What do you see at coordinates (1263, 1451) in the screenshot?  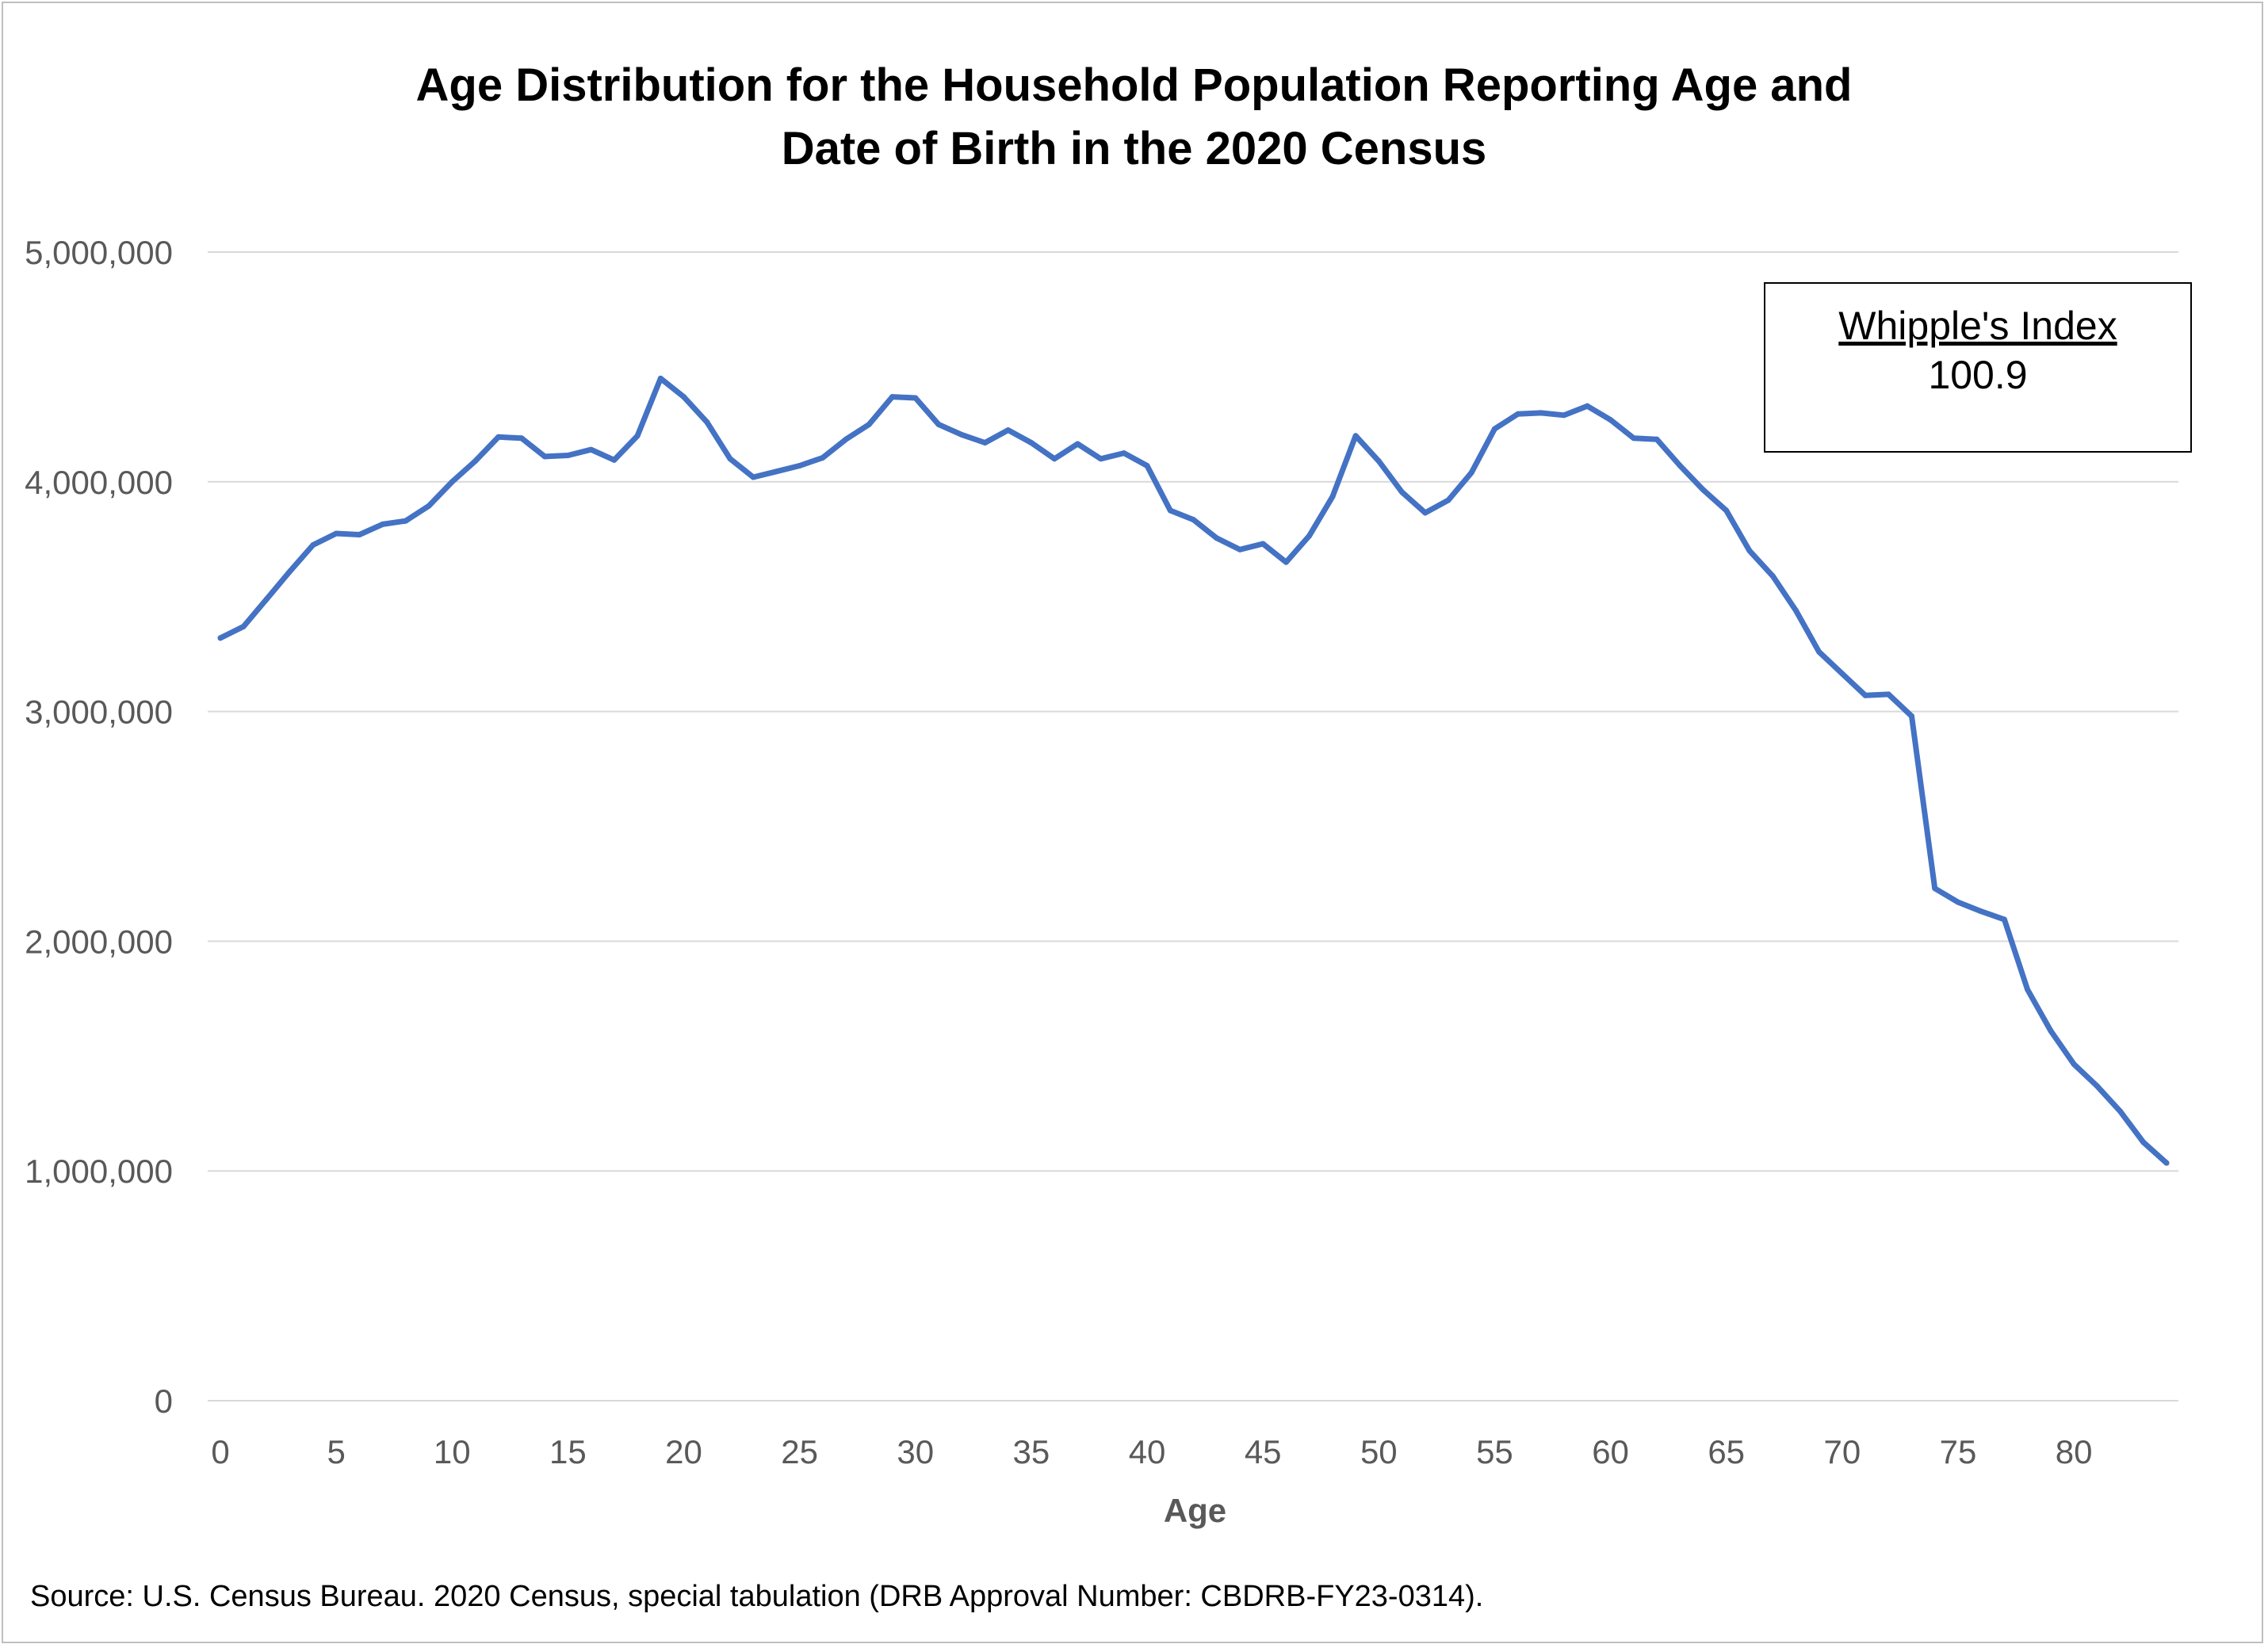 I see `x-tick-label: 45` at bounding box center [1263, 1451].